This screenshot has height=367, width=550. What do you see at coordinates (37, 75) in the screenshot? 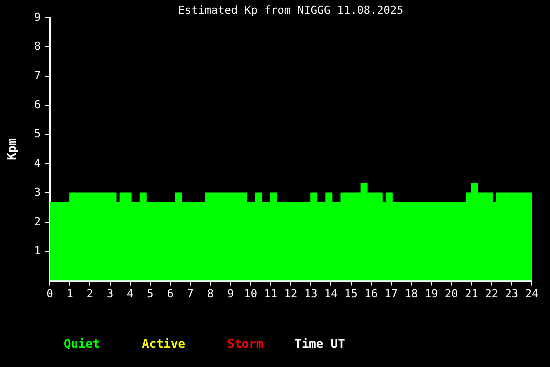
I see `y-tick-label: 7` at bounding box center [37, 75].